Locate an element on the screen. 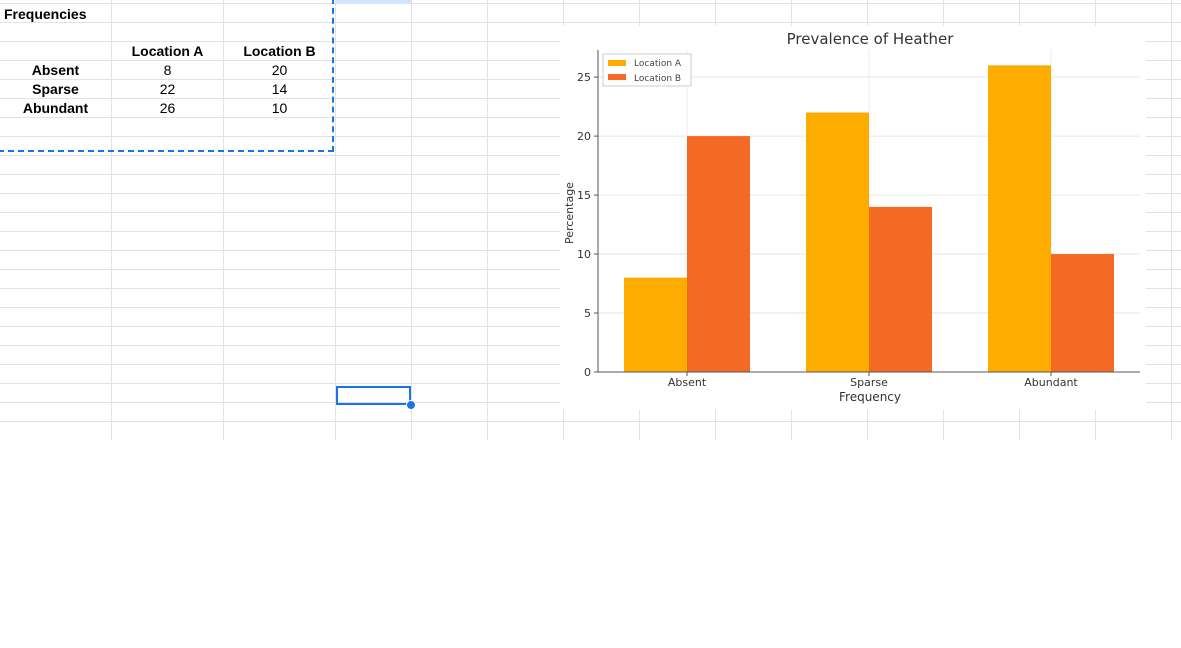  active-cell-selection is located at coordinates (373, 395).